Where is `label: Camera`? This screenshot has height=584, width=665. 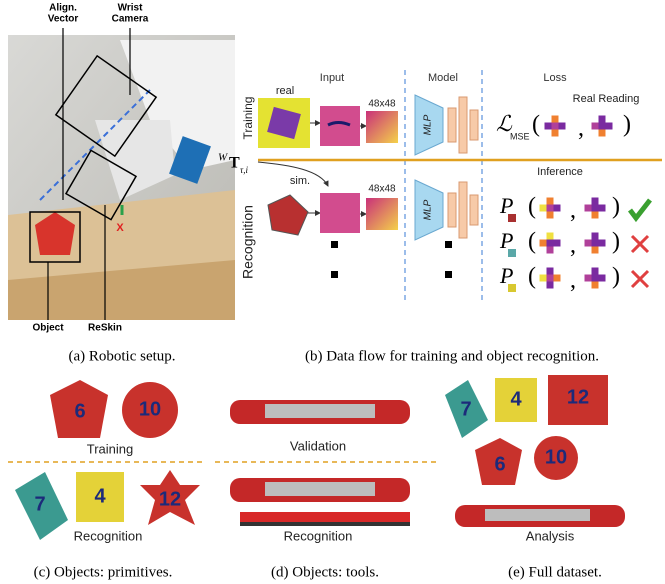
label: Camera is located at coordinates (130, 19).